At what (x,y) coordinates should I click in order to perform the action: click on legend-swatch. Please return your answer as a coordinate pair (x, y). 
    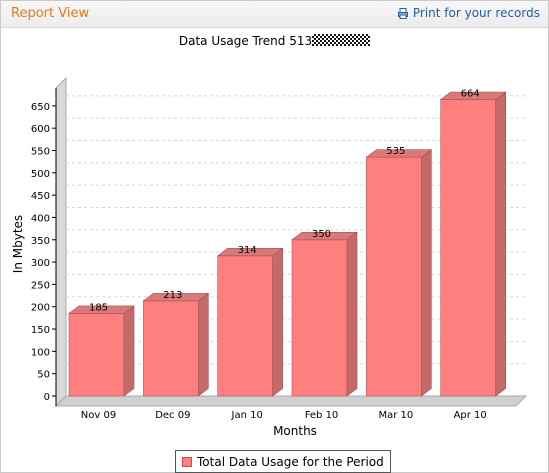
    Looking at the image, I should click on (187, 461).